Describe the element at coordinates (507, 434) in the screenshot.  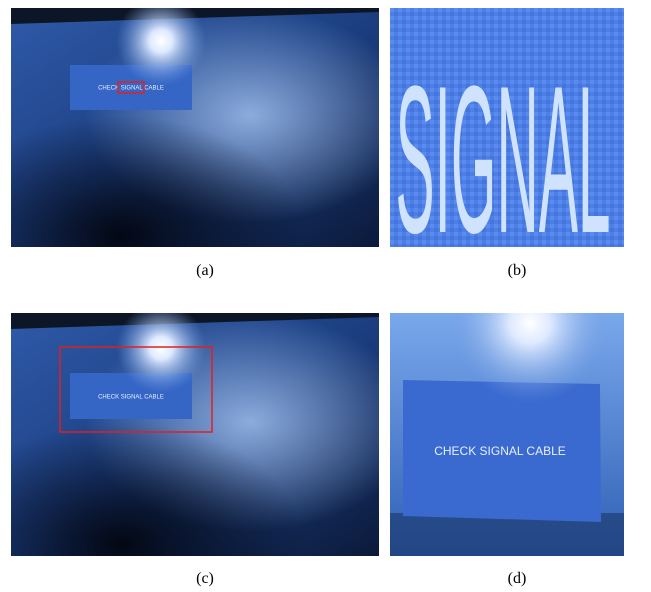
I see `photo-d: CHECK SIGNAL CABLE` at that location.